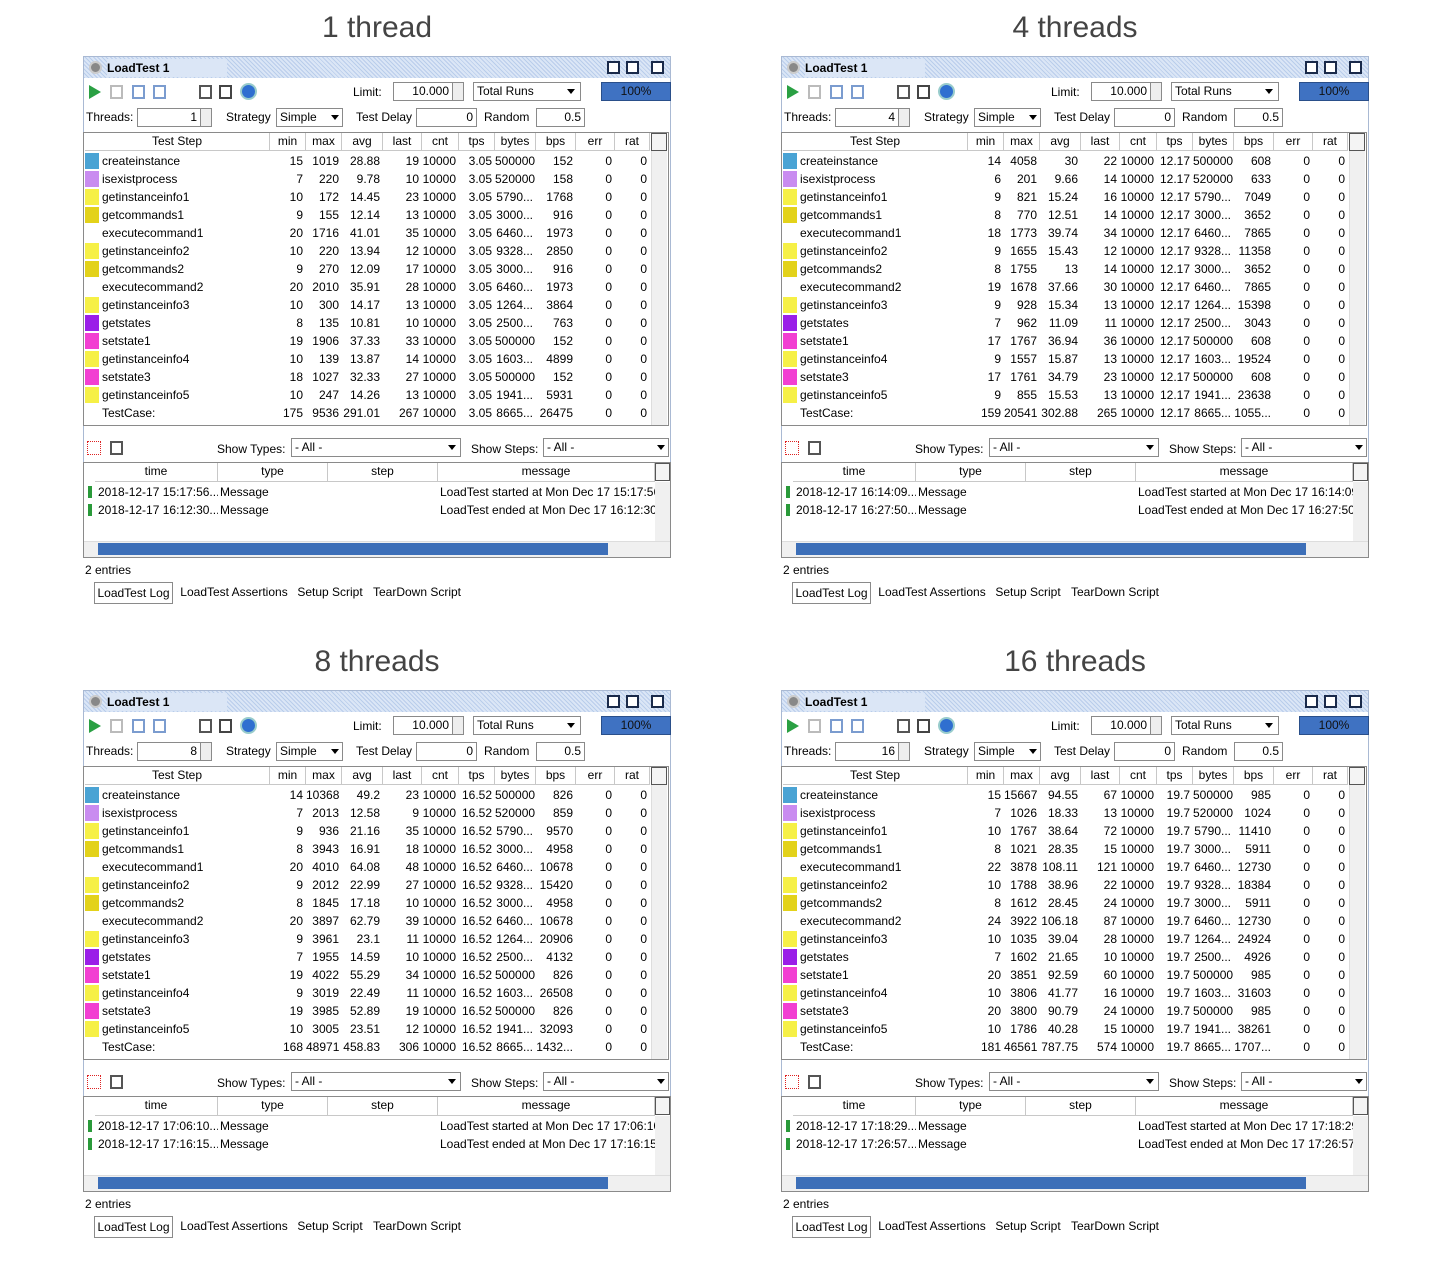 This screenshot has width=1452, height=1268. What do you see at coordinates (309, 751) in the screenshot?
I see `strategy-select: Simple` at bounding box center [309, 751].